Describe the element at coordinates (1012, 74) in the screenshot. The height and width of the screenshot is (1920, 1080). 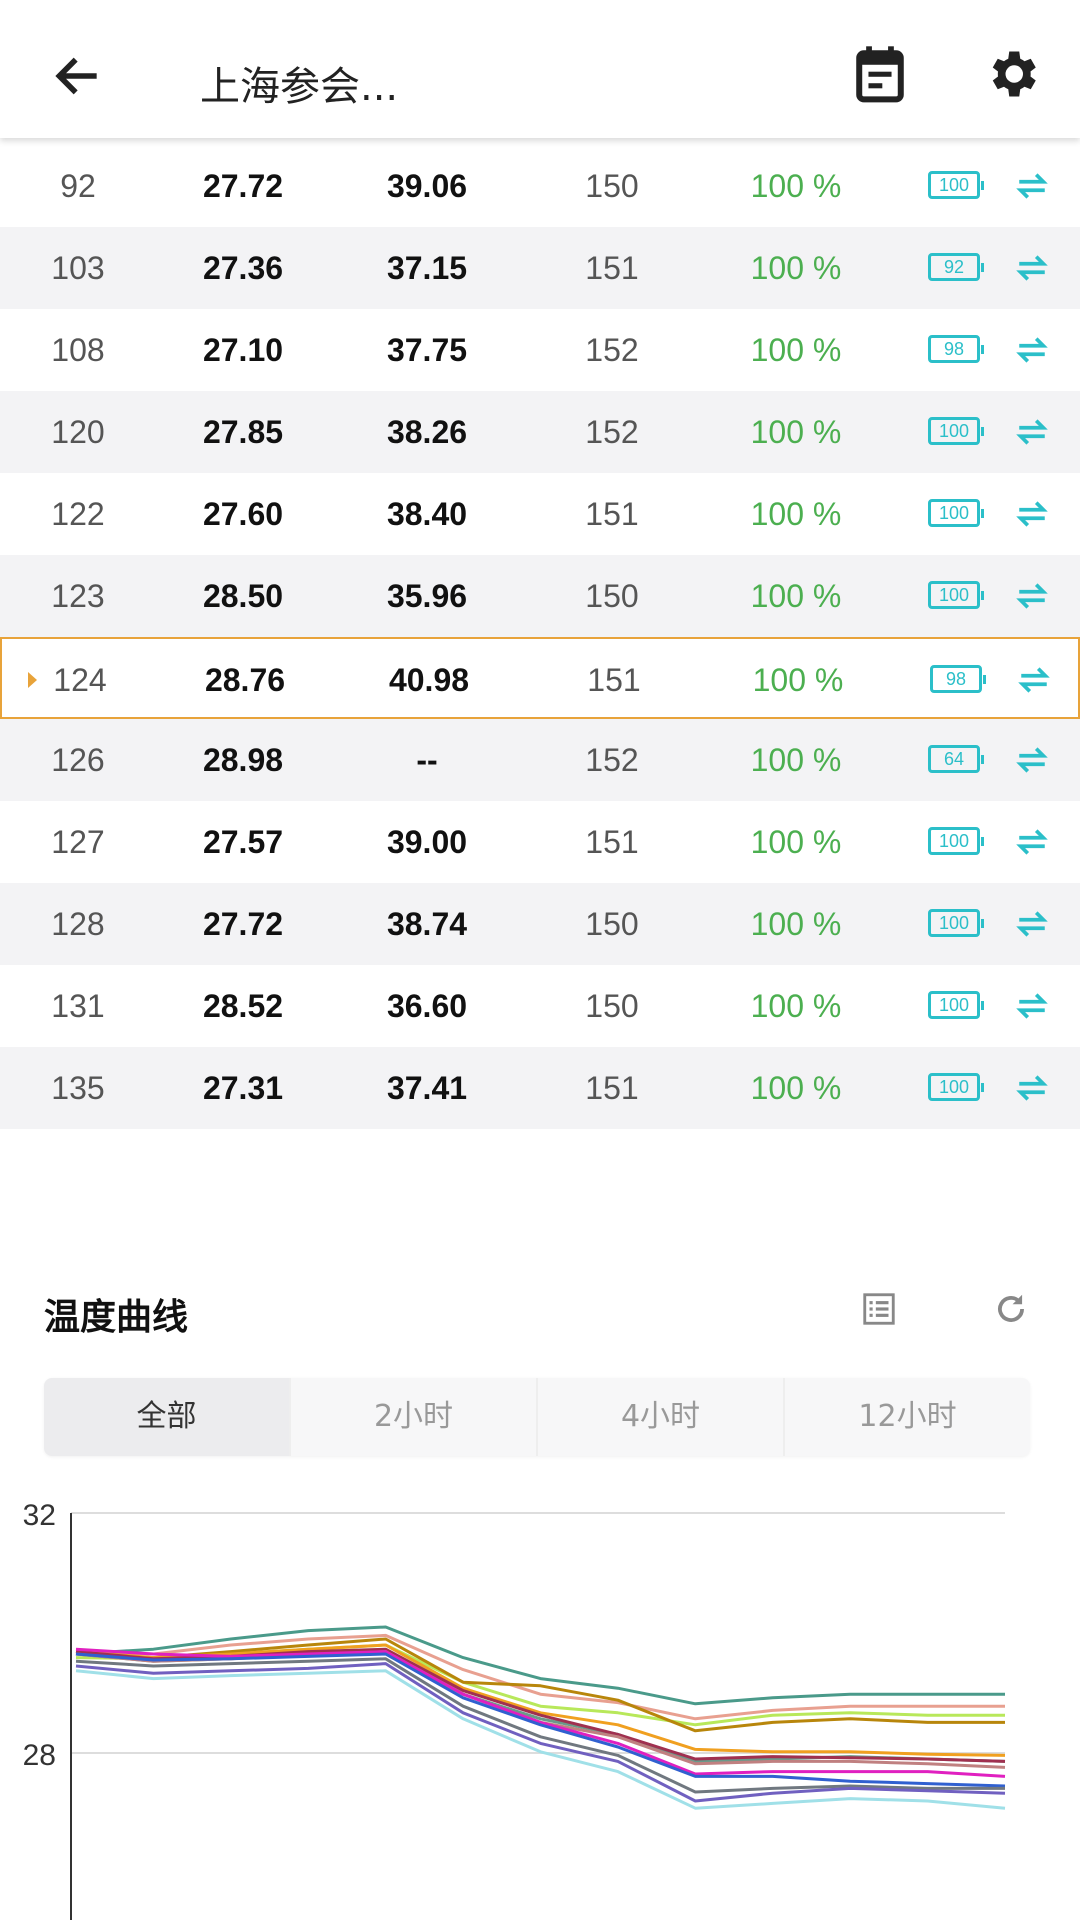
I see `gear-icon` at that location.